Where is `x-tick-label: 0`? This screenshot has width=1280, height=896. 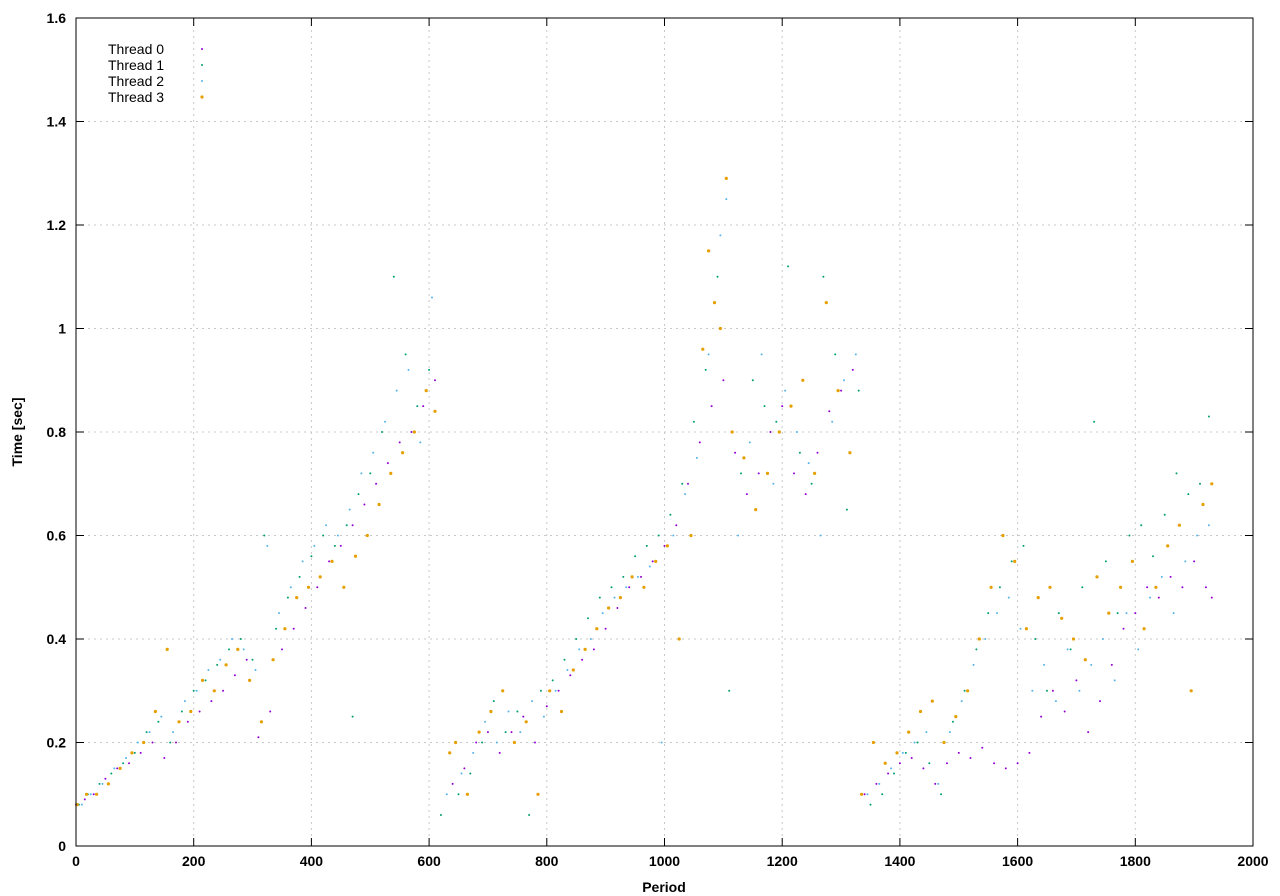 x-tick-label: 0 is located at coordinates (76, 861).